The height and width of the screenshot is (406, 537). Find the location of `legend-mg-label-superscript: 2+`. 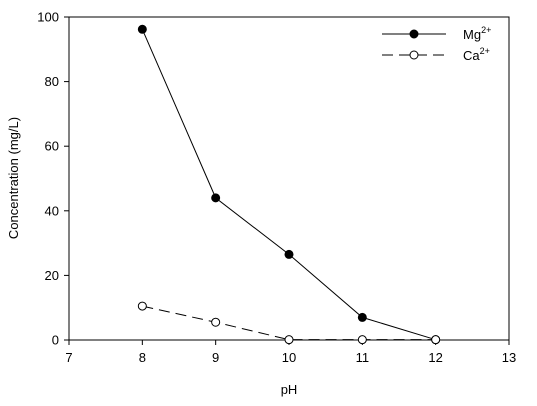

legend-mg-label-superscript: 2+ is located at coordinates (486, 30).